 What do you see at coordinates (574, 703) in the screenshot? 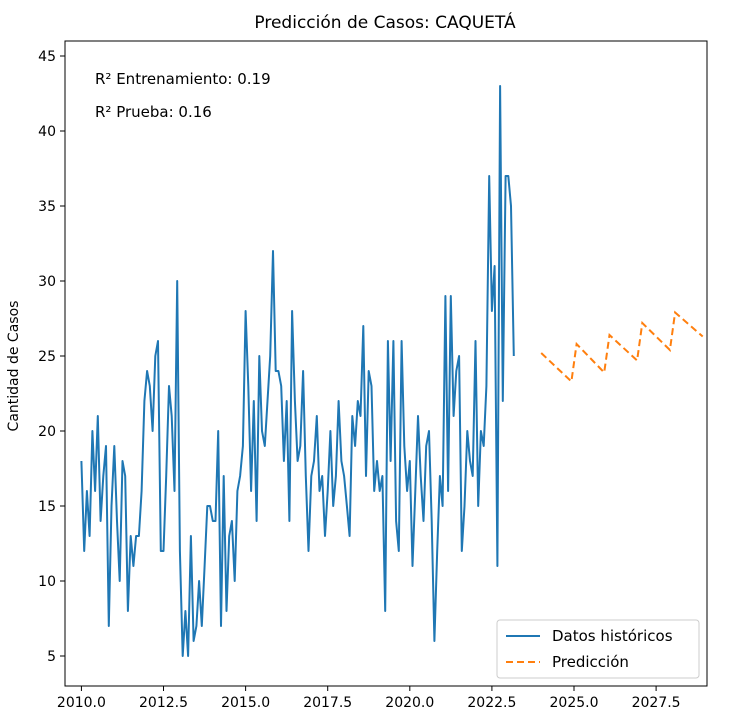
I see `x-tick-label: 2025.0` at bounding box center [574, 703].